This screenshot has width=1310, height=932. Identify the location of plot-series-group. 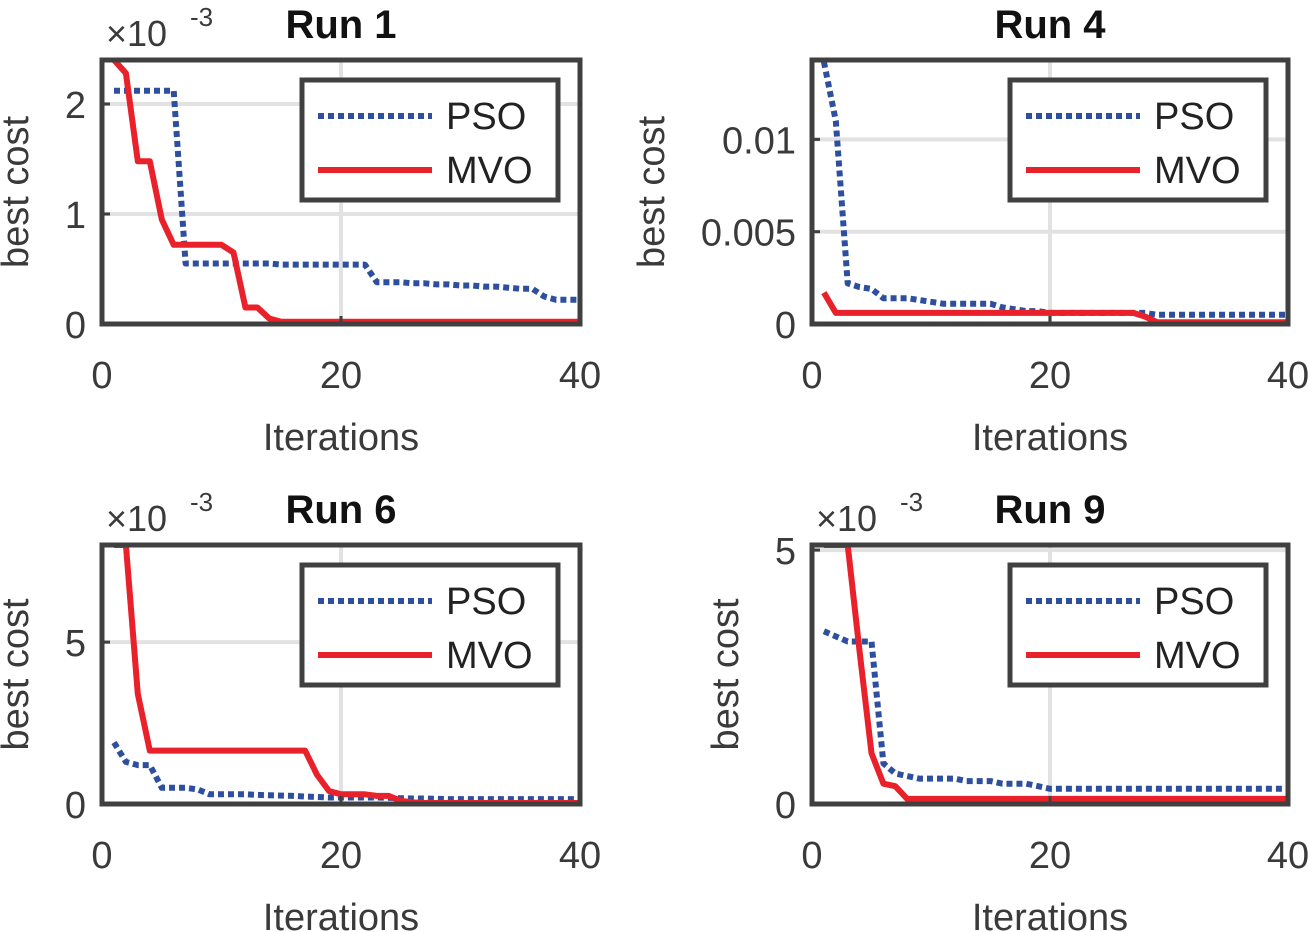
(1055, 673).